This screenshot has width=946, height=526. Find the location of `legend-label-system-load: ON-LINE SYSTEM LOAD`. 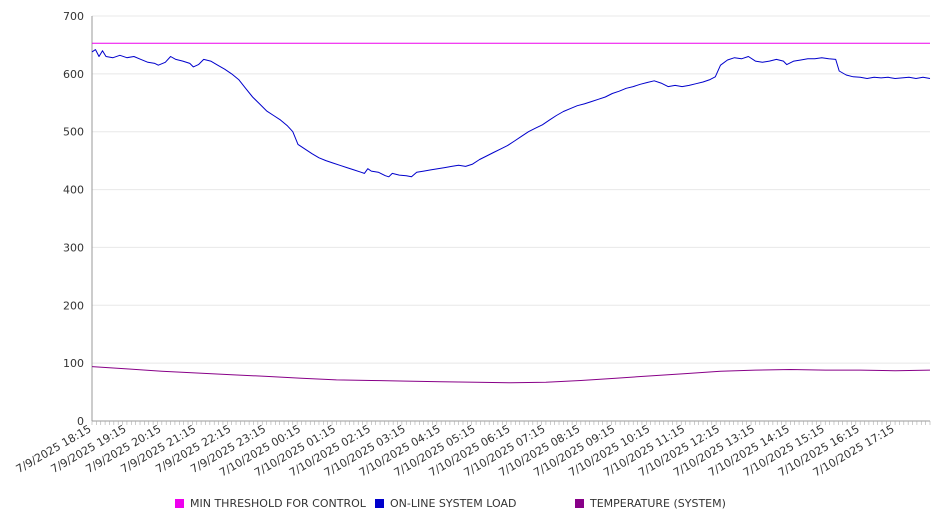

legend-label-system-load: ON-LINE SYSTEM LOAD is located at coordinates (453, 503).